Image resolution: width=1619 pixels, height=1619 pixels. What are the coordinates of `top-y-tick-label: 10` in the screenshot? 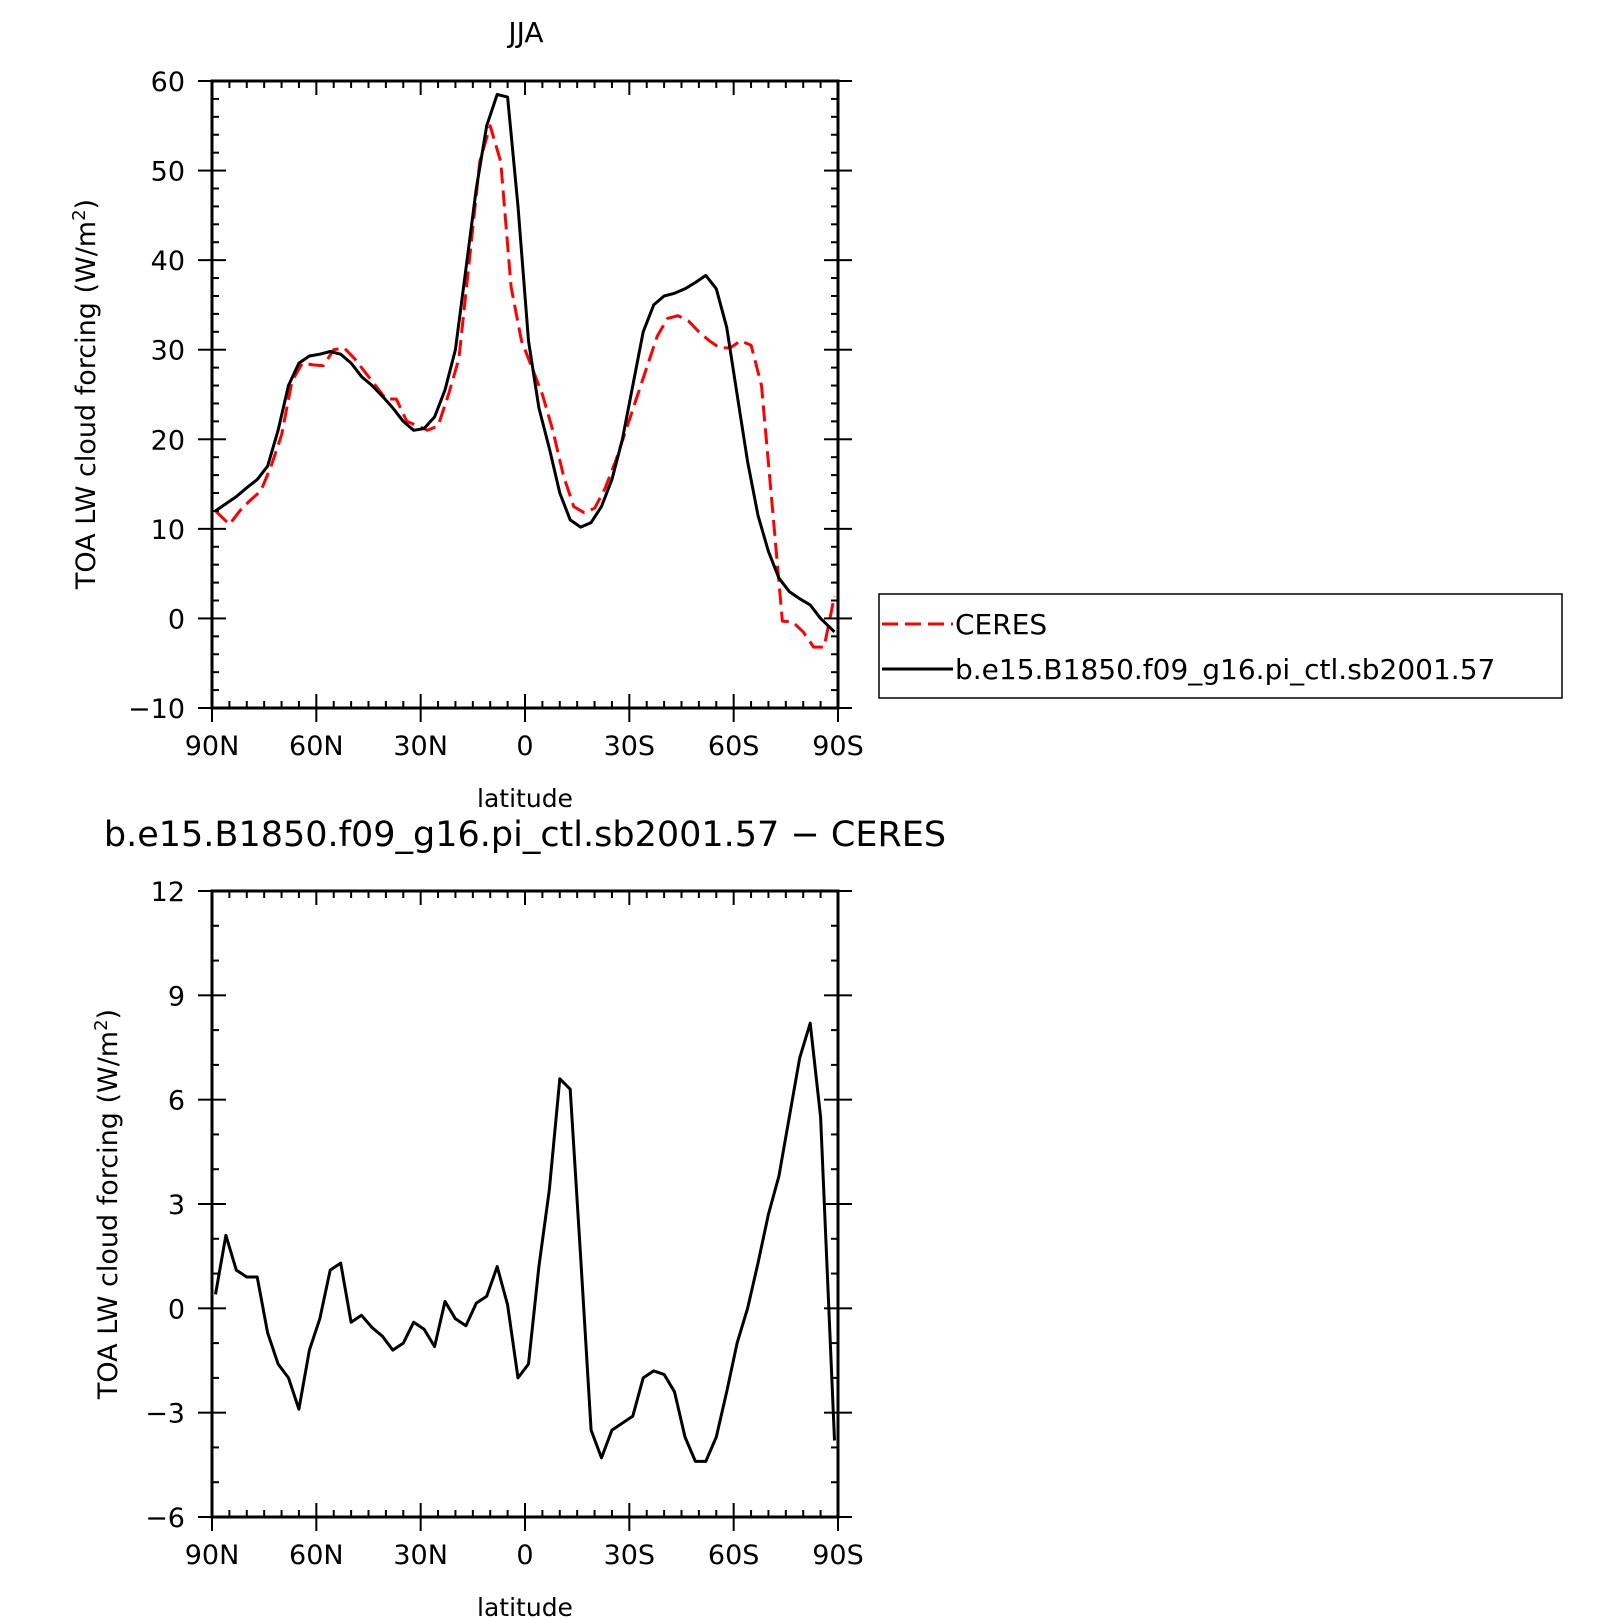 It's located at (168, 530).